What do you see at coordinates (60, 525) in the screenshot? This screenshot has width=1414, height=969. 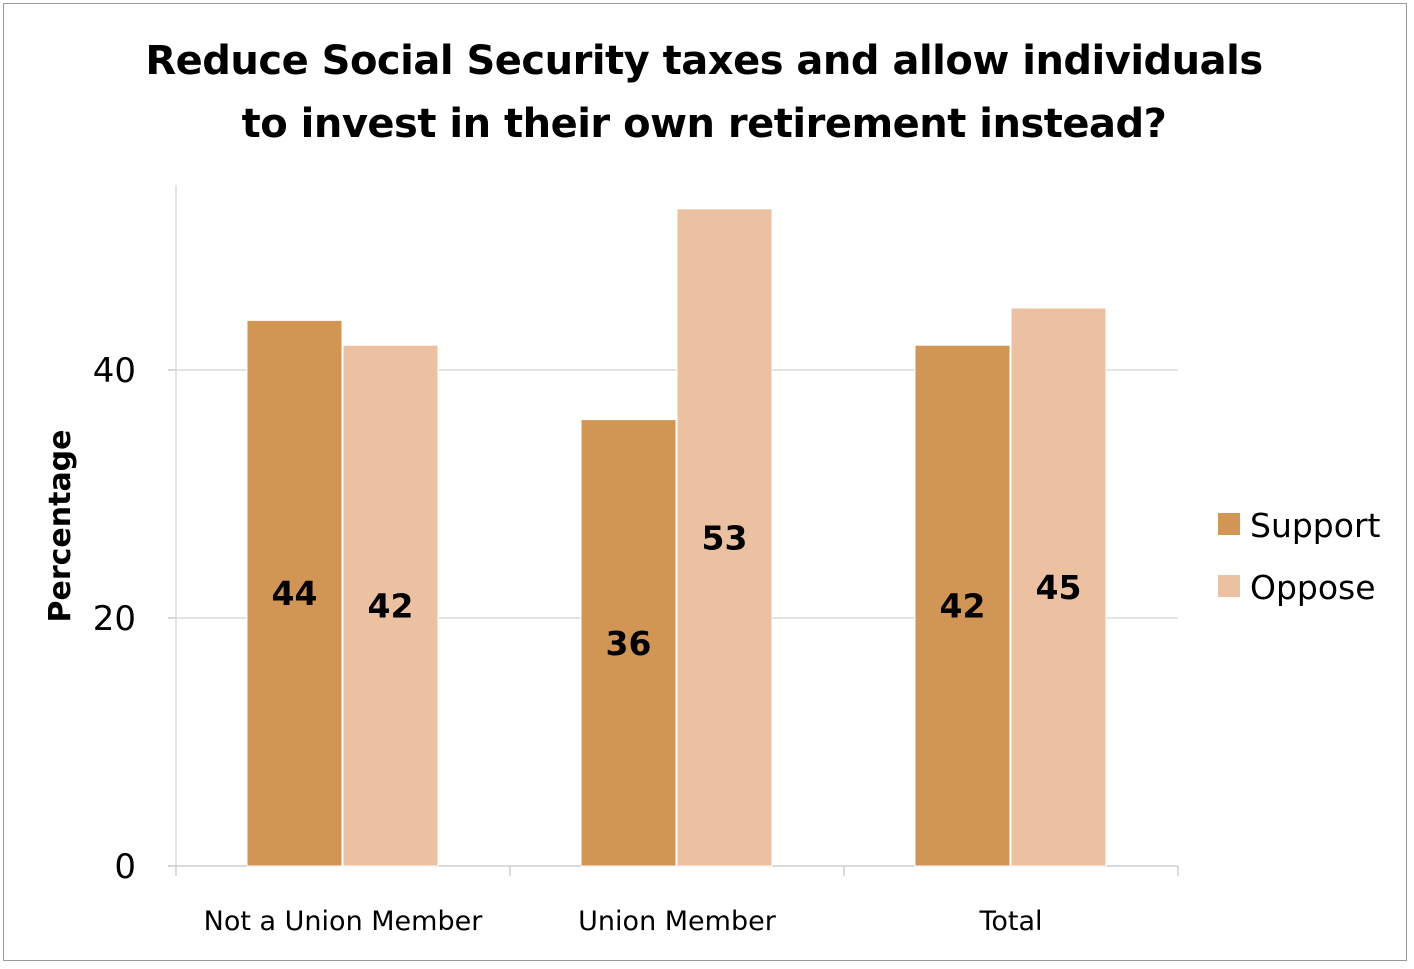 I see `y-axis-title: Percentage` at bounding box center [60, 525].